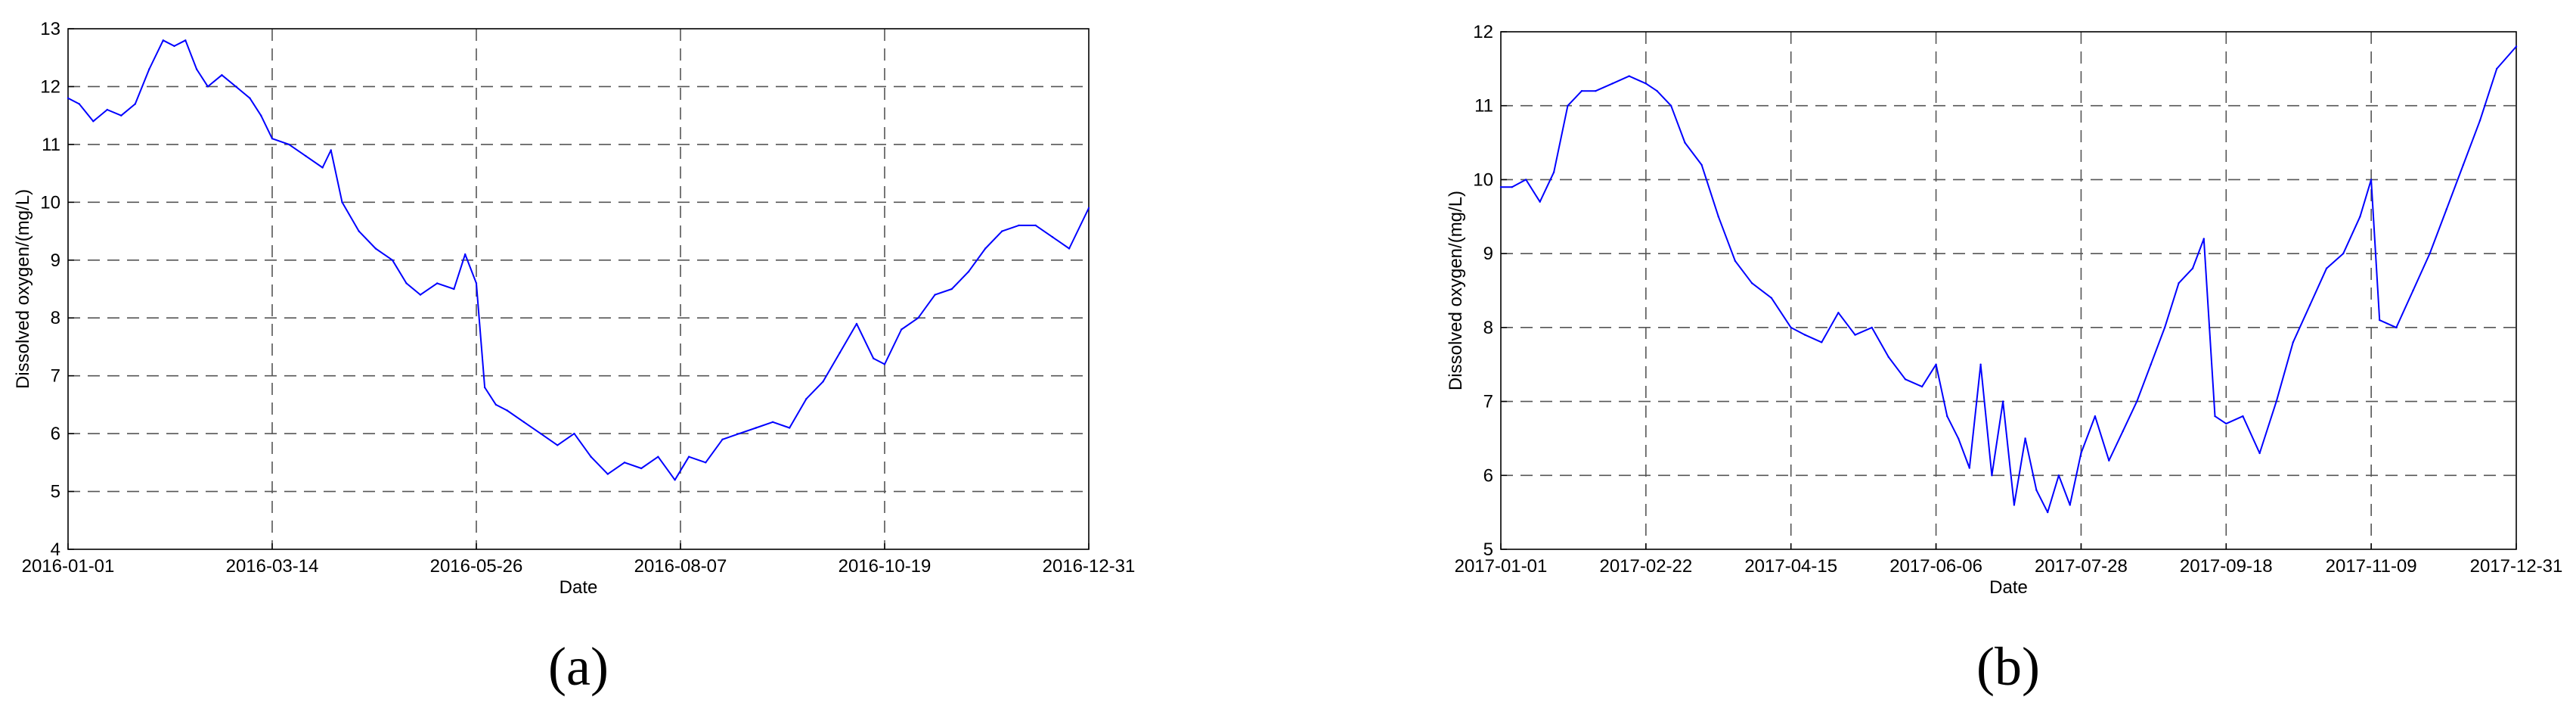 This screenshot has width=2576, height=715. I want to click on x-tick-label: 2017-11-09, so click(2371, 566).